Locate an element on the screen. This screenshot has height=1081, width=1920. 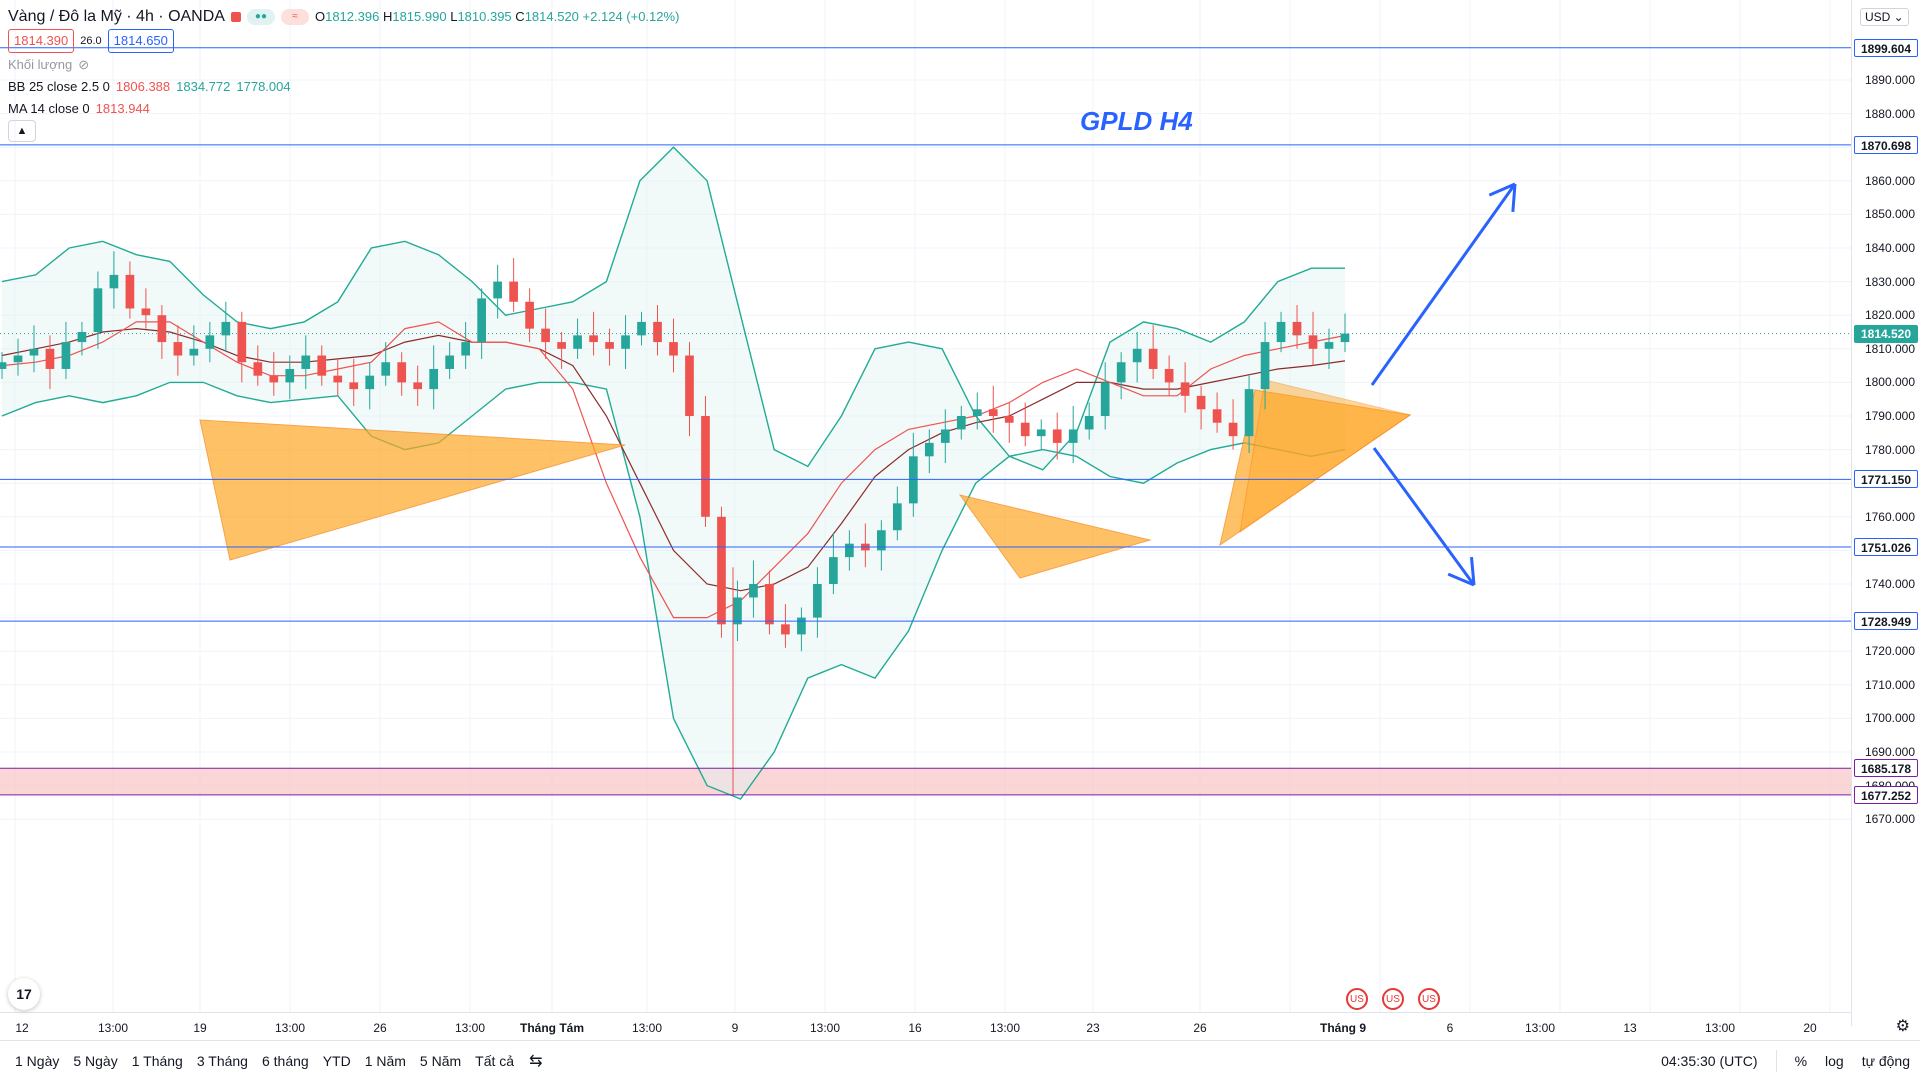
price-tick-label: 1790.000 is located at coordinates (1889, 416).